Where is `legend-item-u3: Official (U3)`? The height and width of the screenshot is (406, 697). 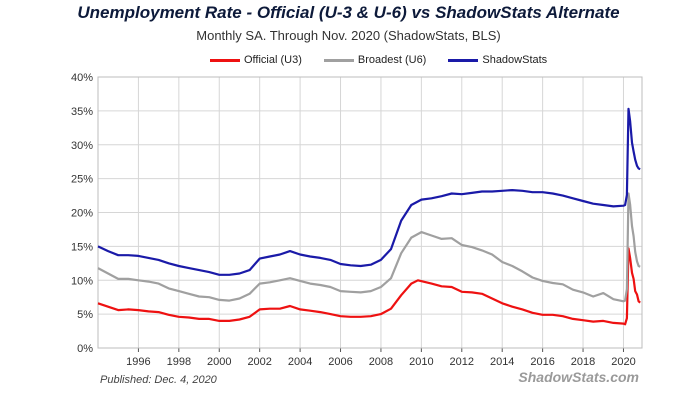 legend-item-u3: Official (U3) is located at coordinates (256, 60).